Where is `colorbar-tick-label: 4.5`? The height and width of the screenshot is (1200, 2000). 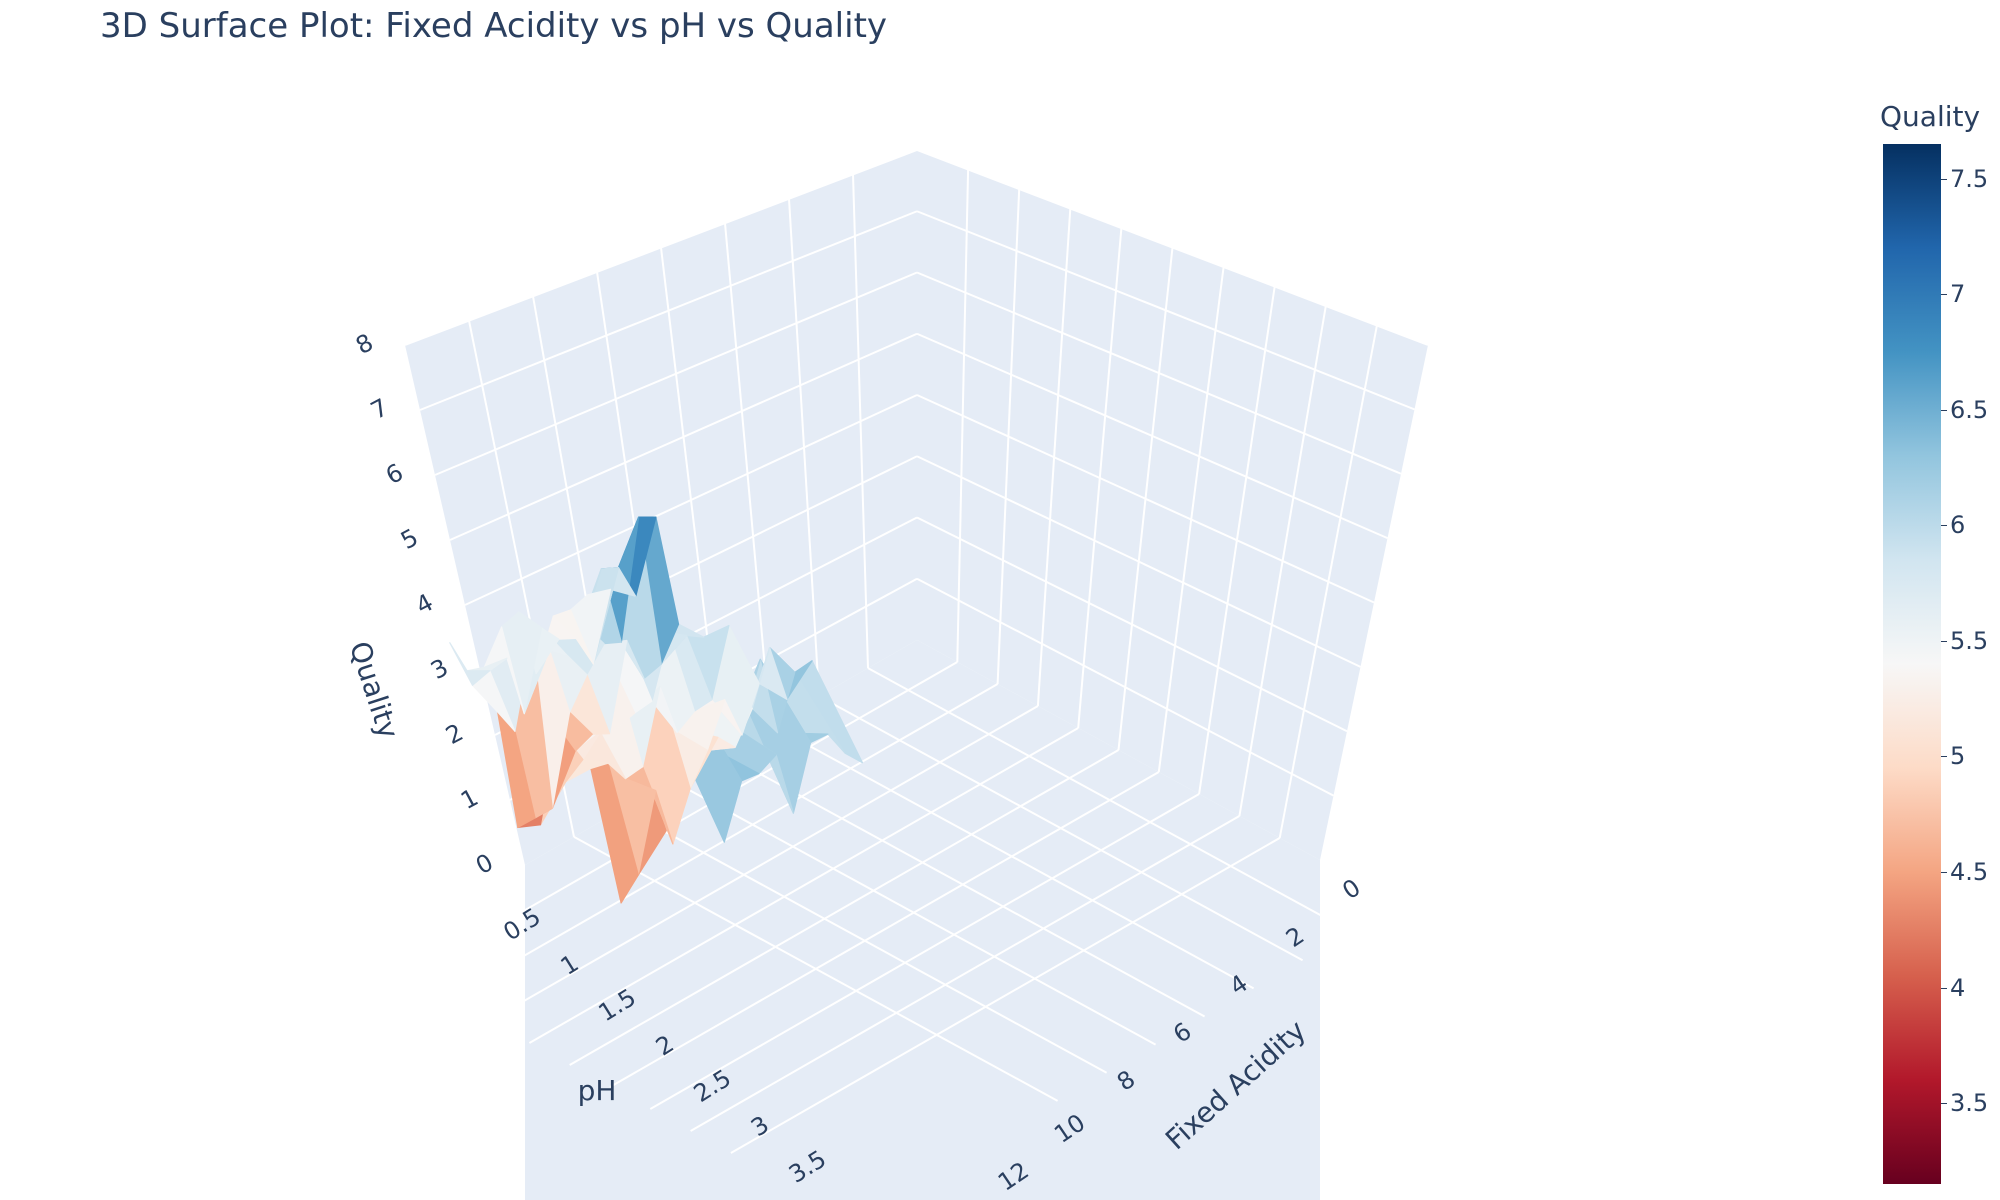
colorbar-tick-label: 4.5 is located at coordinates (1969, 872).